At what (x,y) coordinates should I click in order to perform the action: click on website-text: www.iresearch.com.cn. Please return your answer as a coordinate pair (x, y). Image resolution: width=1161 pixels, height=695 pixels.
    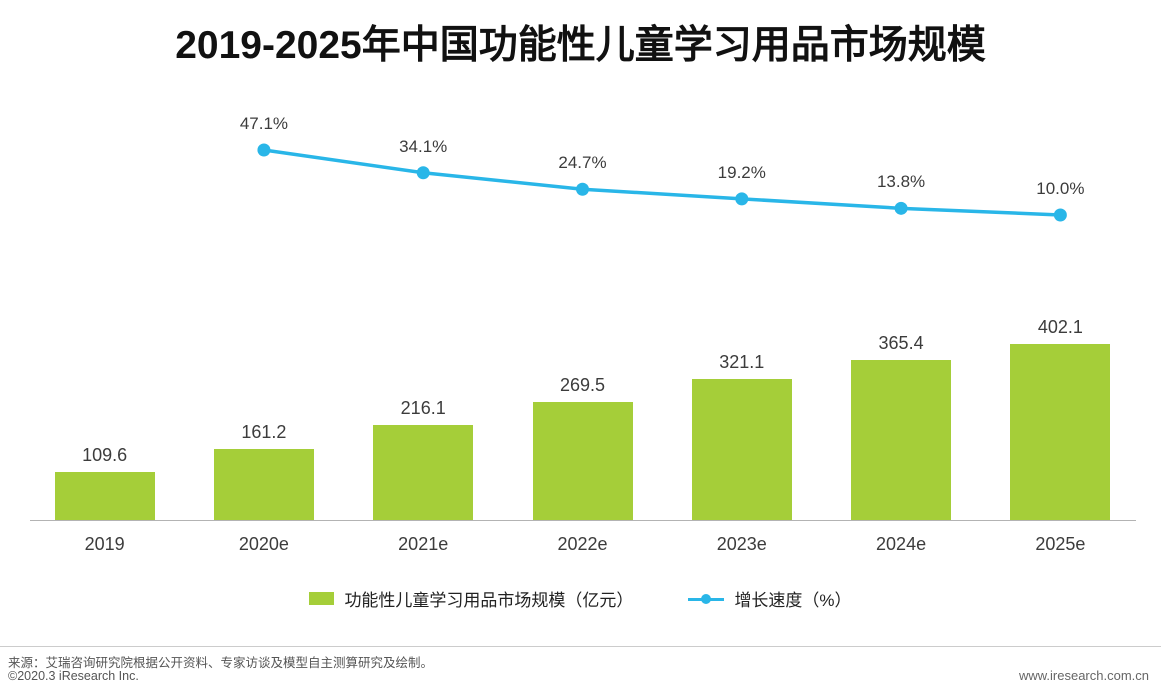
    Looking at the image, I should click on (1083, 675).